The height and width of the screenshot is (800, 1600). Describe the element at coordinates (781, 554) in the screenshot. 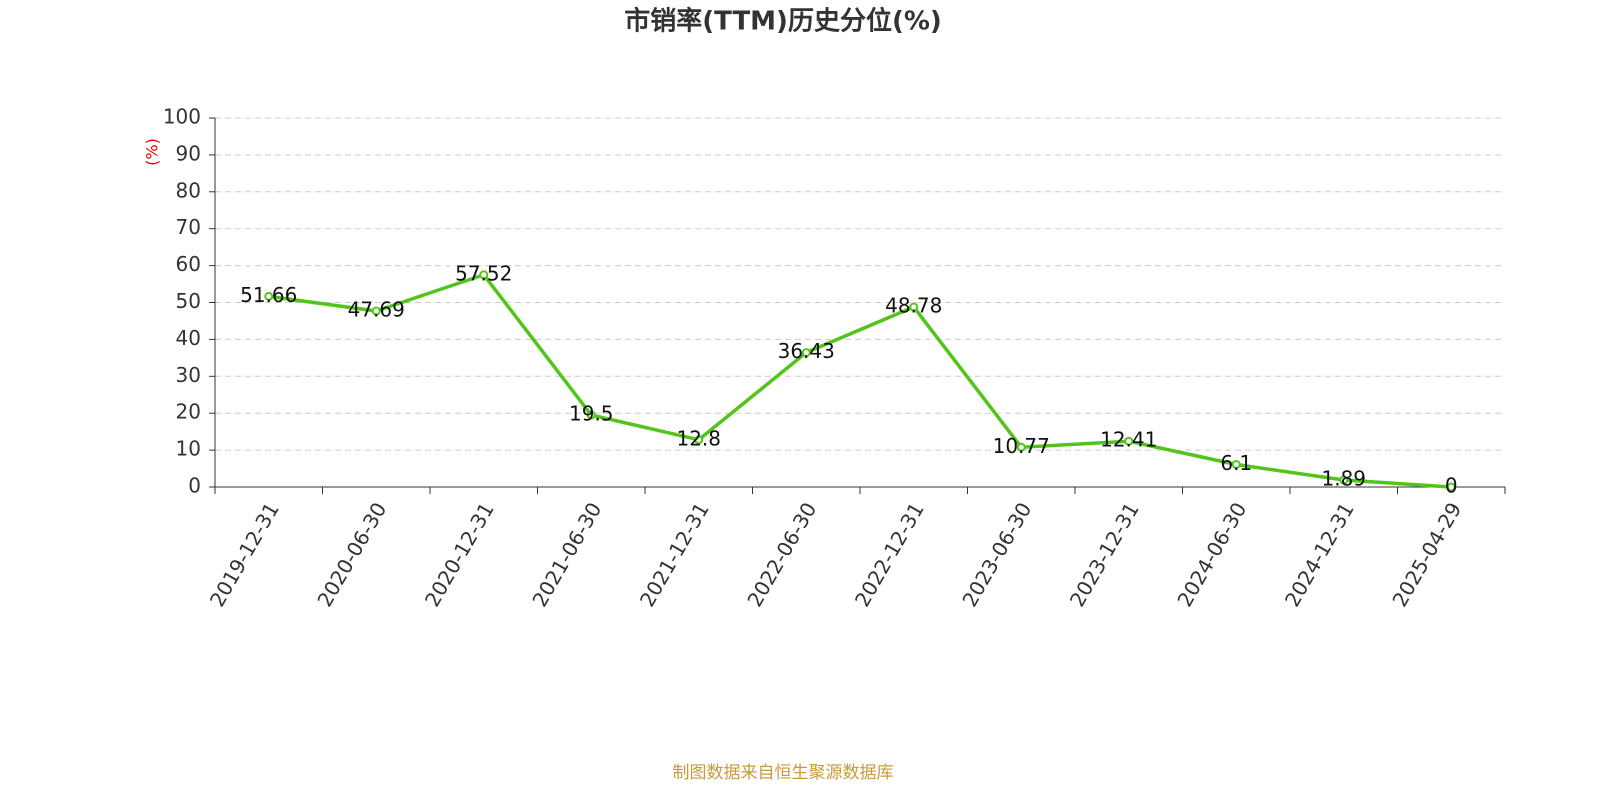

I see `x-tick-label: 2022-06-30` at that location.